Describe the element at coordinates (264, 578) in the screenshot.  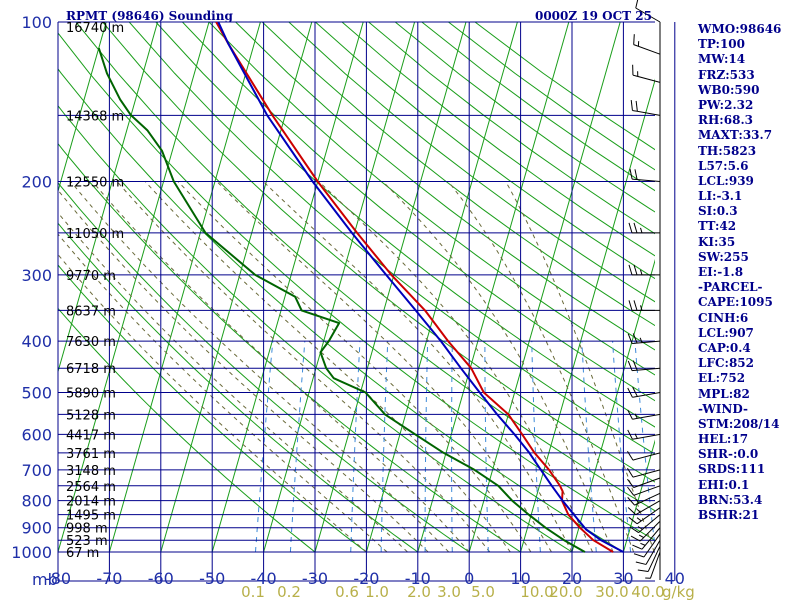
I see `temperature-tick-label: -40` at that location.